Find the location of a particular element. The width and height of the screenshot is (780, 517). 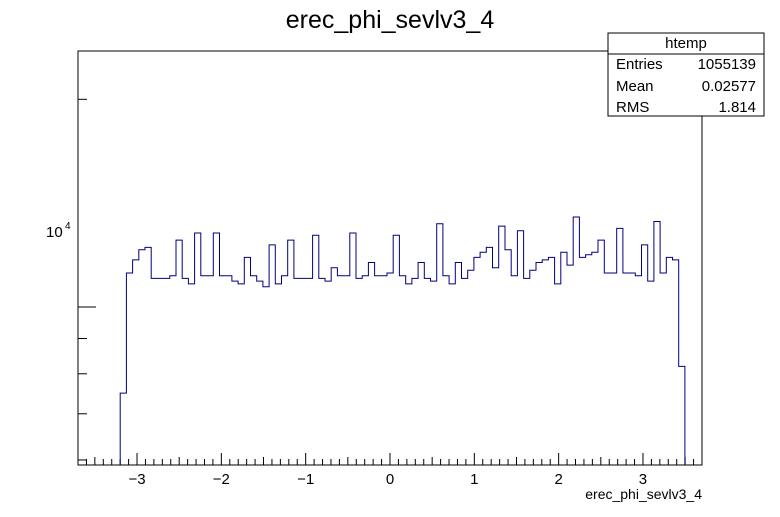

x-tick-label: −3 is located at coordinates (136, 479).